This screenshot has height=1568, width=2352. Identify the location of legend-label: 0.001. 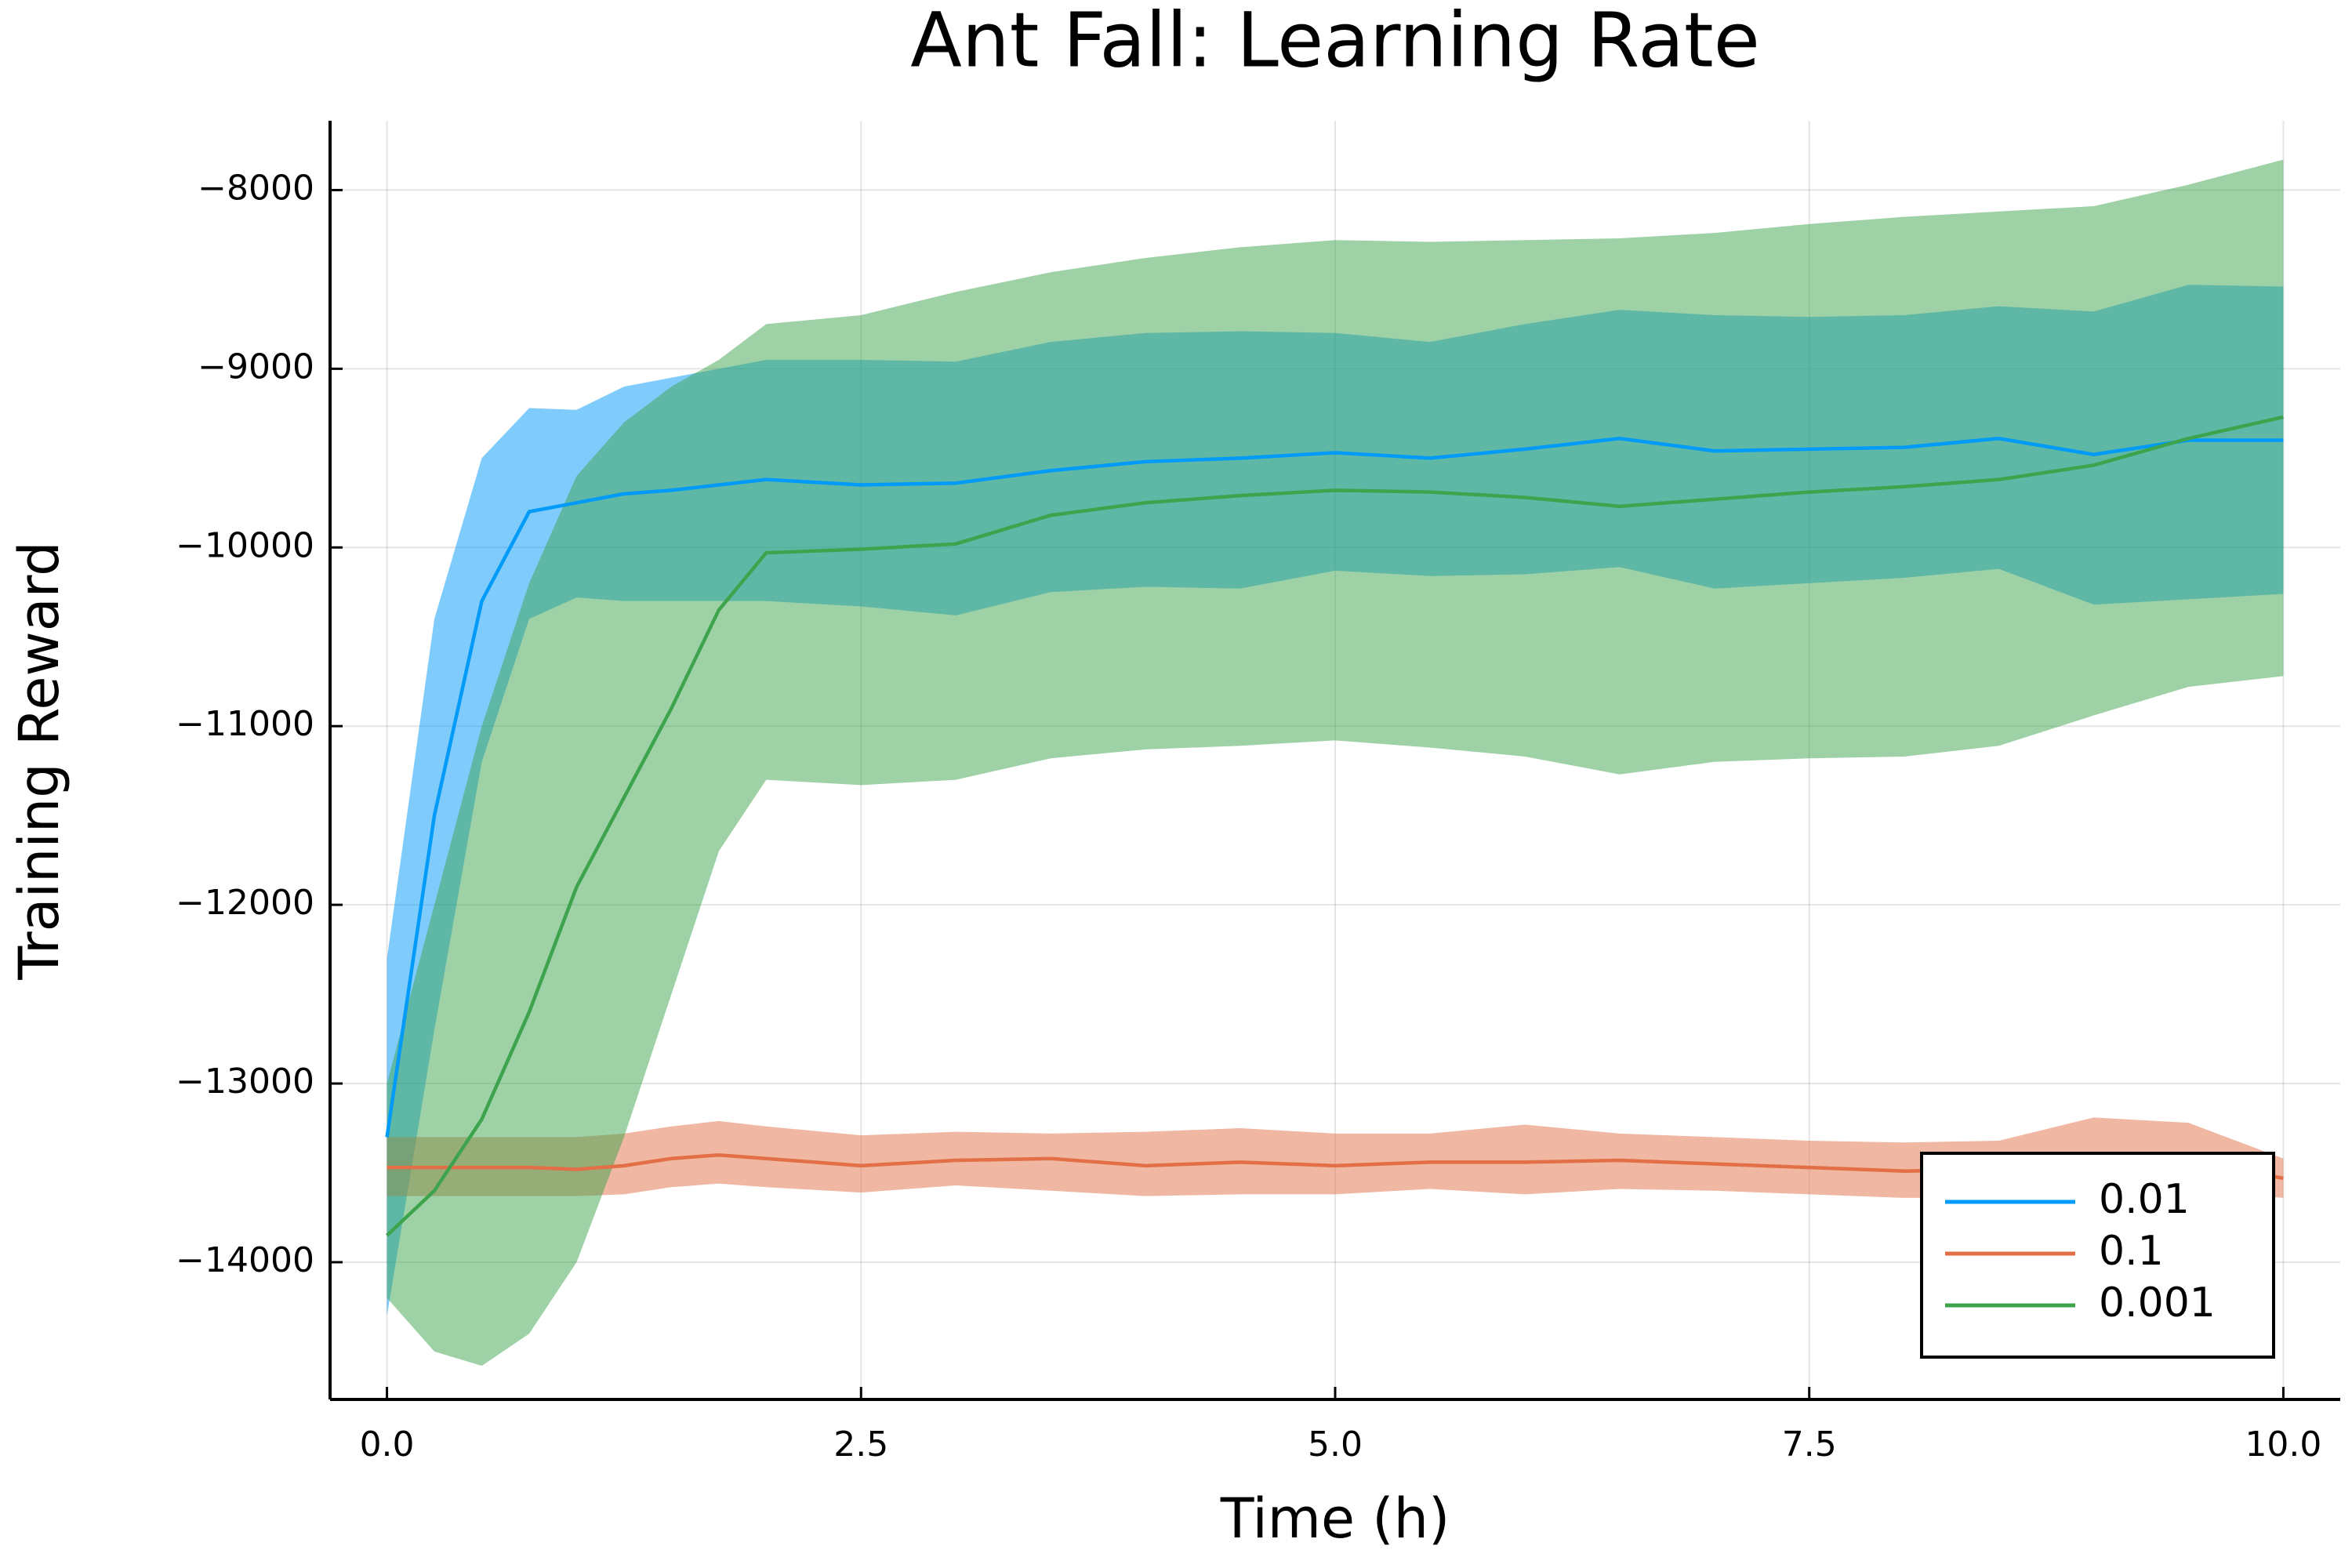
(2157, 1303).